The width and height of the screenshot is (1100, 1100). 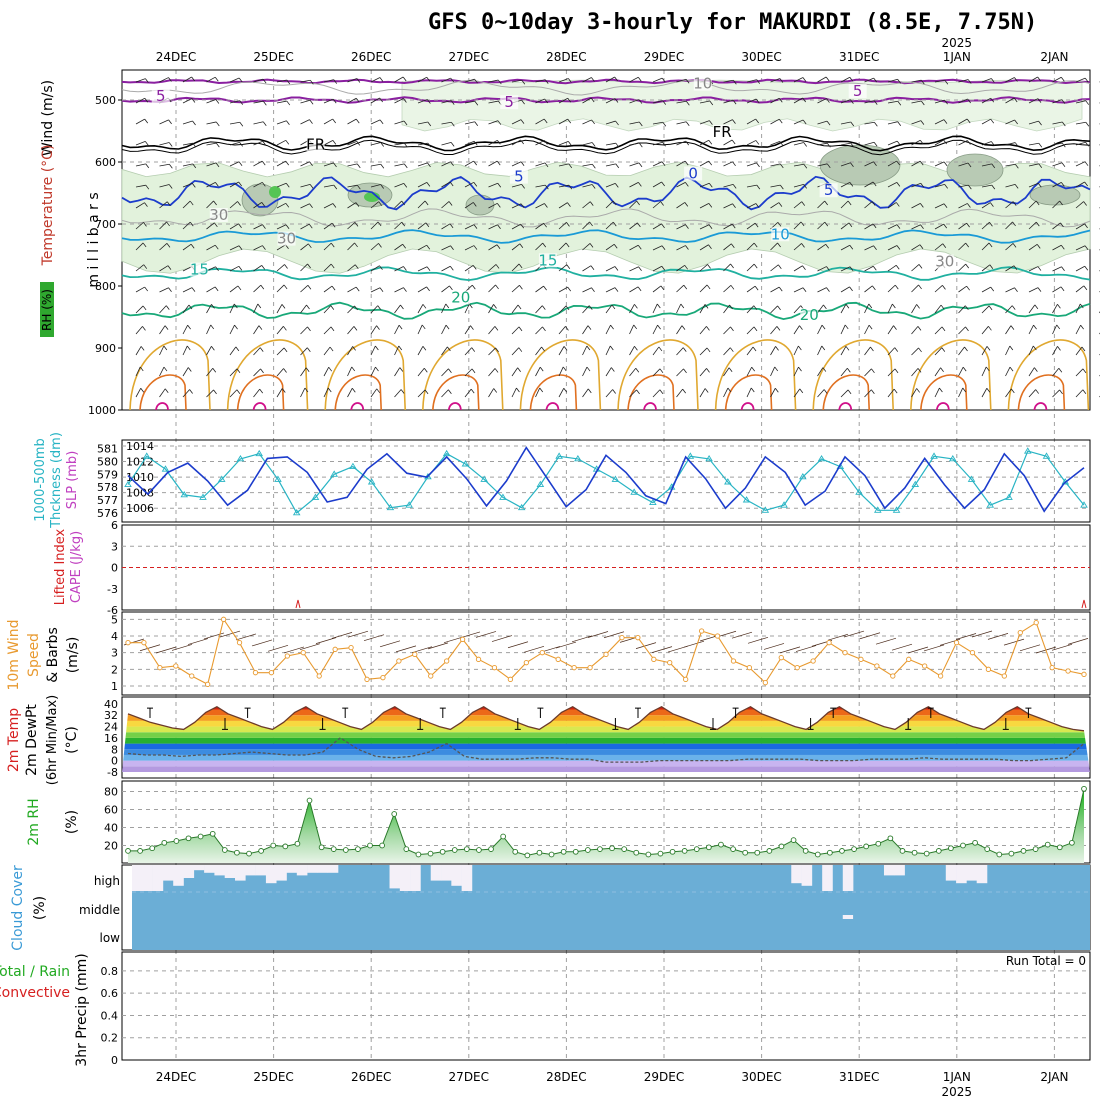 What do you see at coordinates (961, 874) in the screenshot?
I see `high-cloud-bar` at bounding box center [961, 874].